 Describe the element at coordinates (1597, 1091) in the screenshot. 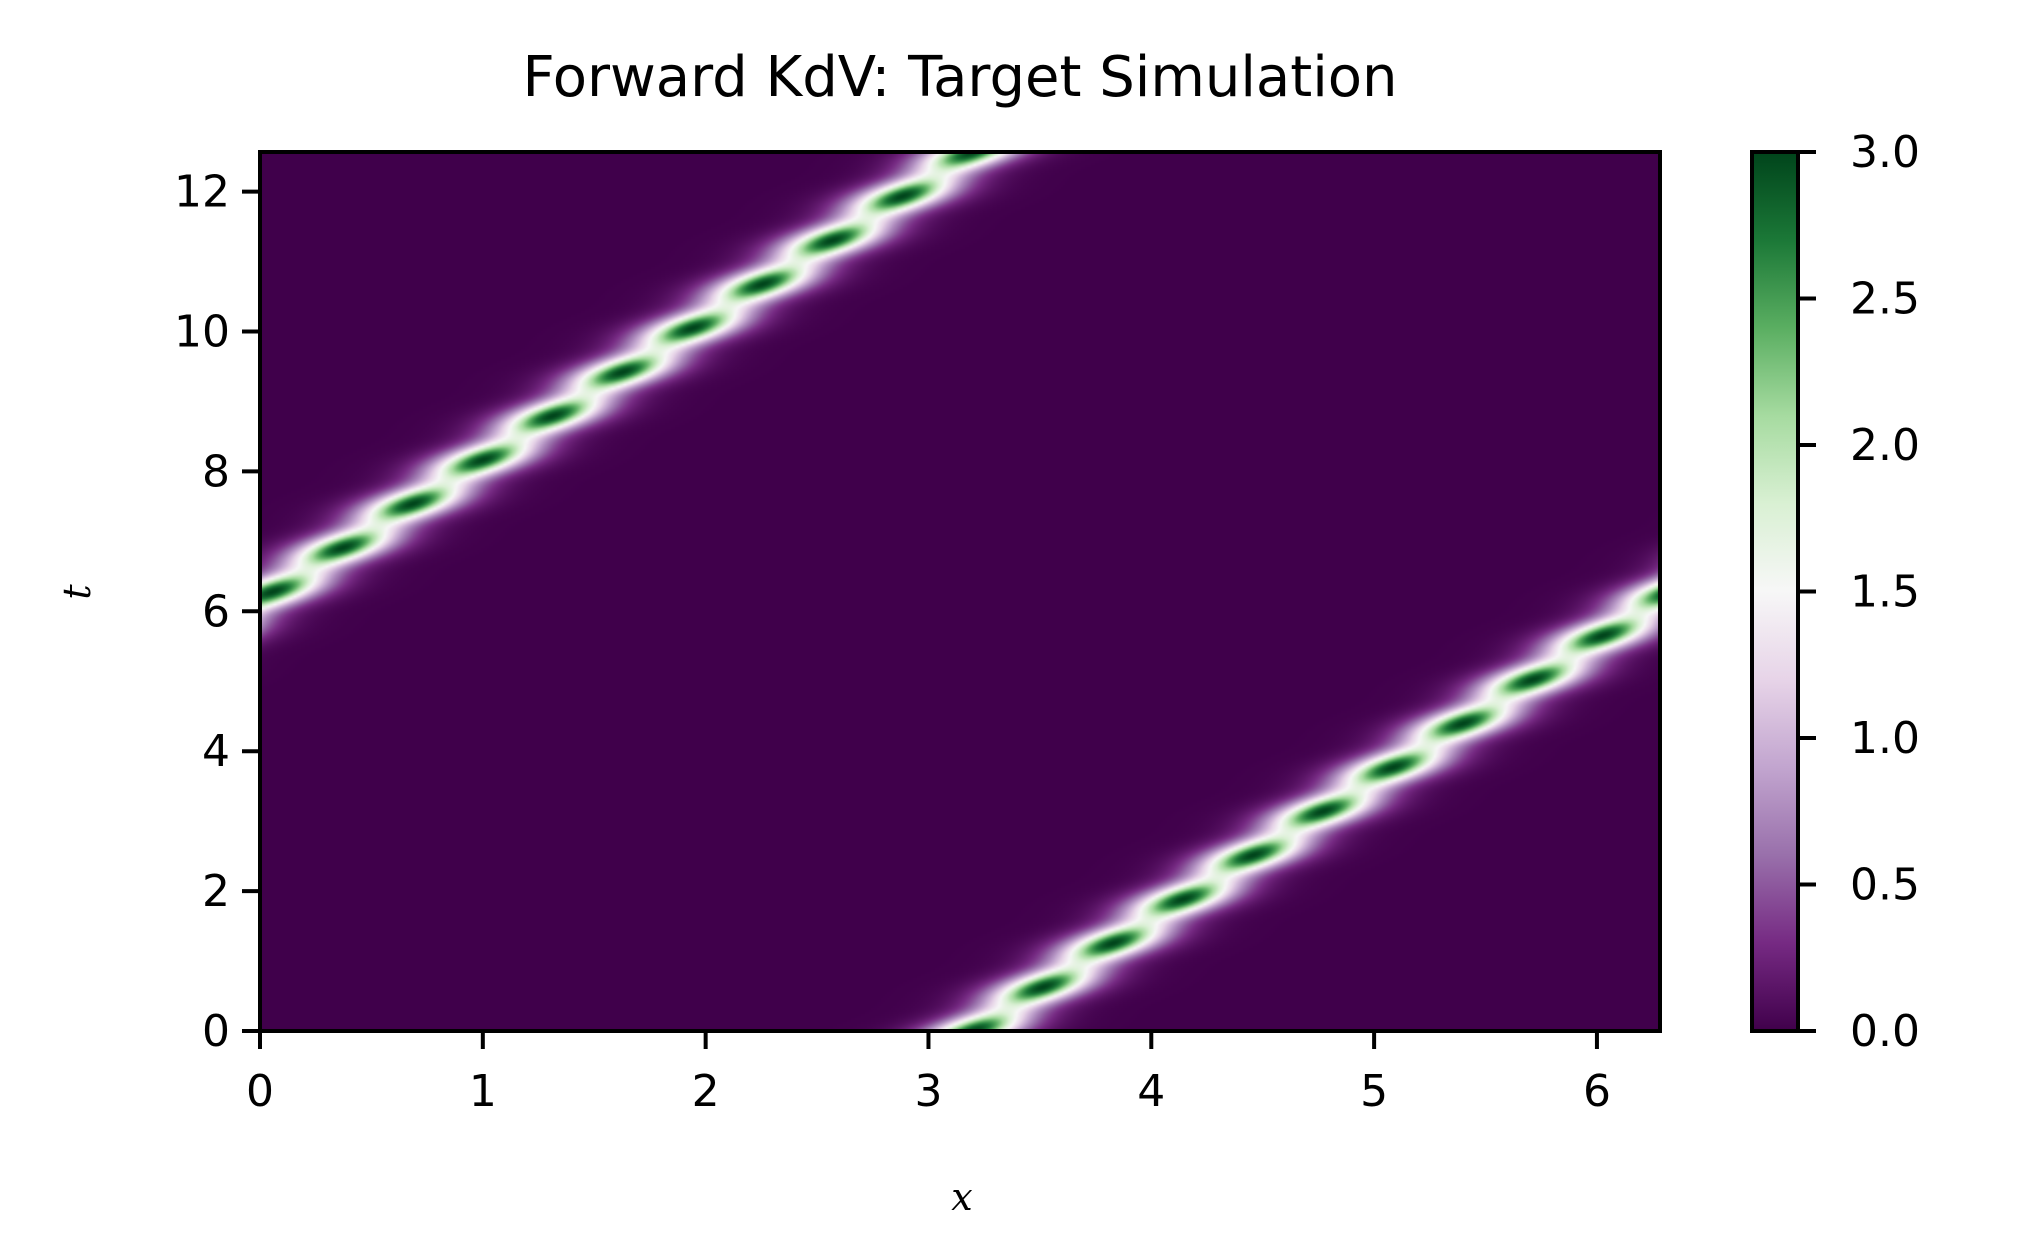

I see `x-tick-label: 6` at that location.